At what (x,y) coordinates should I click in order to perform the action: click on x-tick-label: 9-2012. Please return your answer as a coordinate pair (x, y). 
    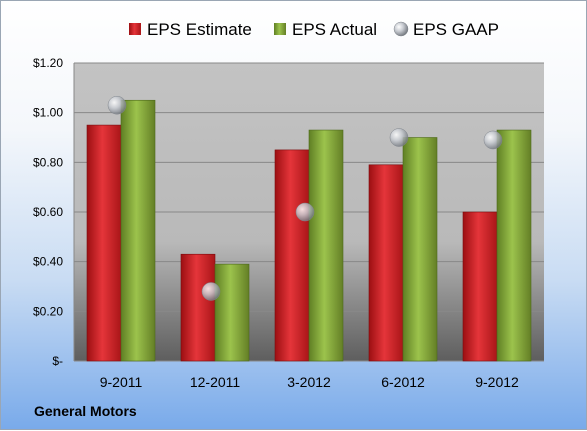
    Looking at the image, I should click on (497, 382).